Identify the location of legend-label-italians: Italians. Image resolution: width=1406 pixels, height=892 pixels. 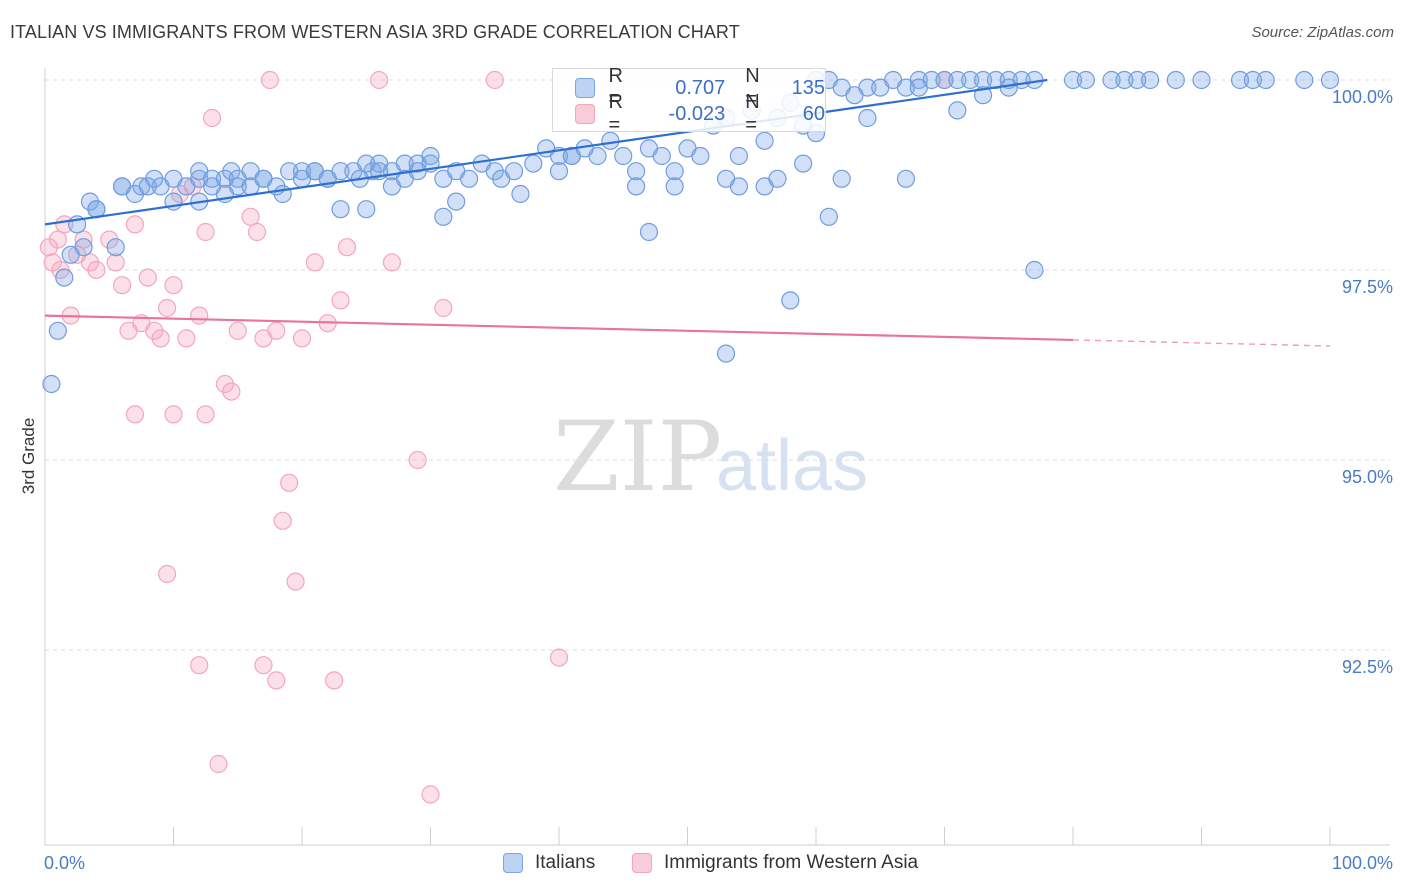
(565, 862).